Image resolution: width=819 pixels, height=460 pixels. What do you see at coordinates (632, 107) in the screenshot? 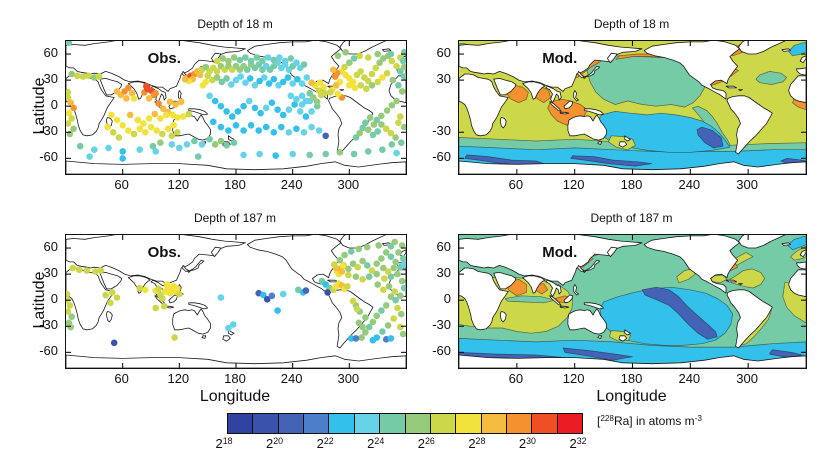
I see `map-panel-mod-18m: Mod.` at bounding box center [632, 107].